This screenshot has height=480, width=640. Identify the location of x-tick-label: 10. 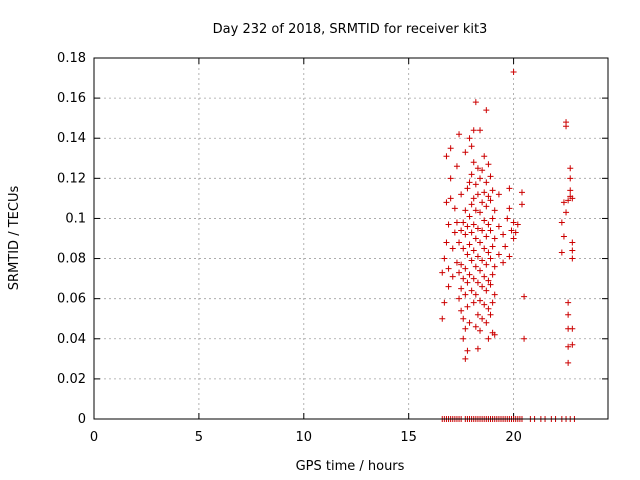
(304, 437).